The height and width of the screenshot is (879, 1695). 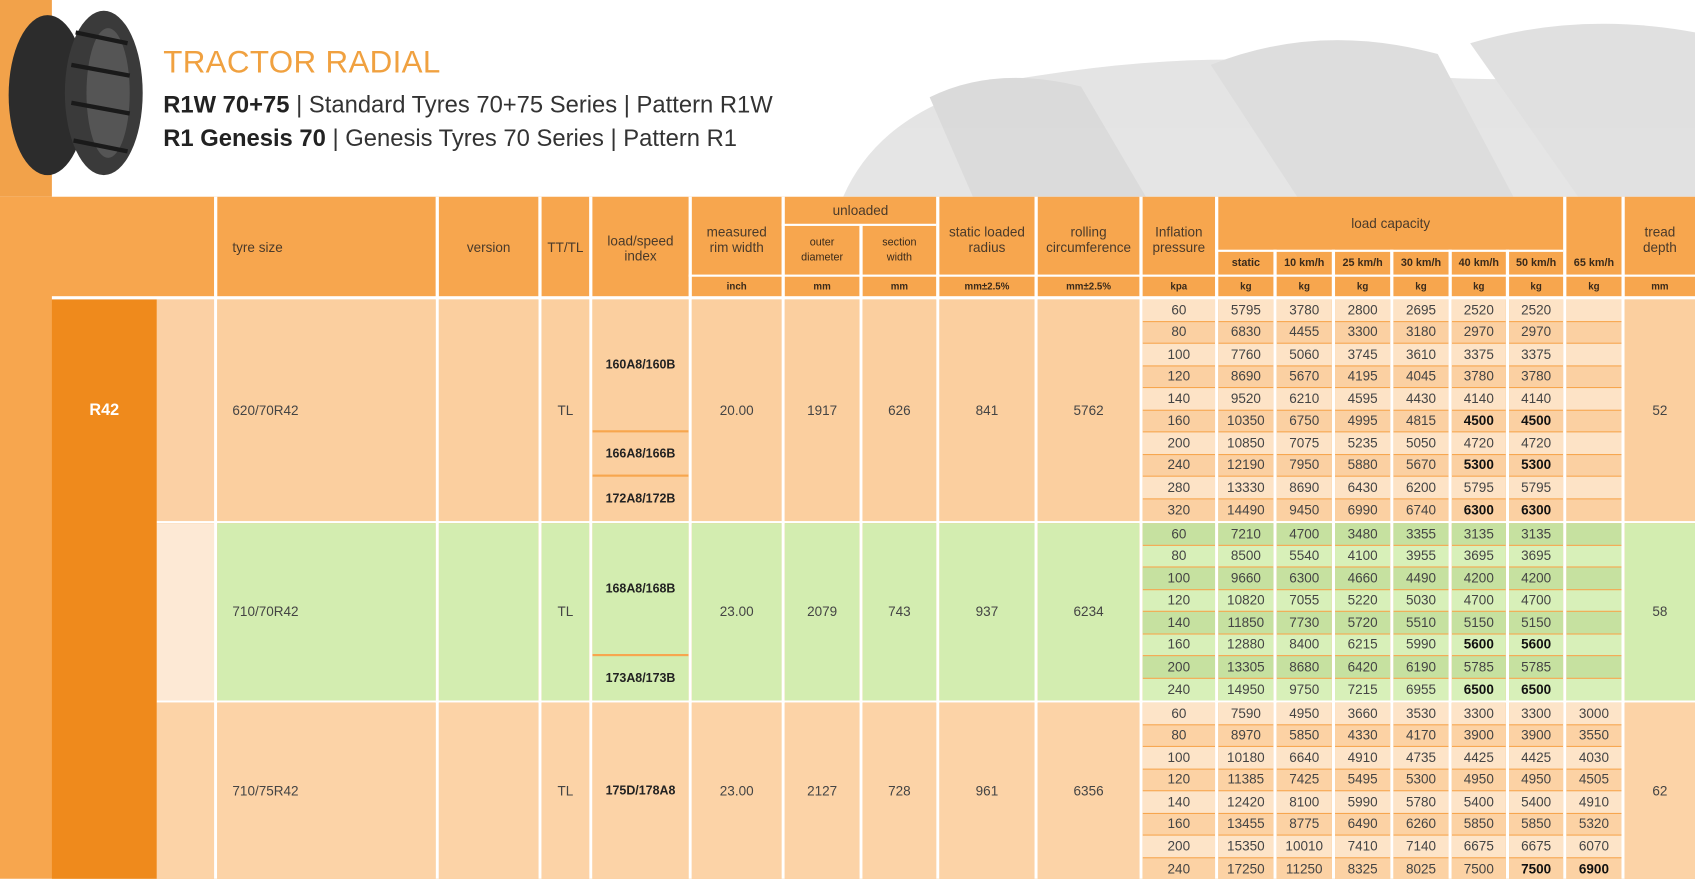 What do you see at coordinates (1421, 443) in the screenshot?
I see `load-value: 5050` at bounding box center [1421, 443].